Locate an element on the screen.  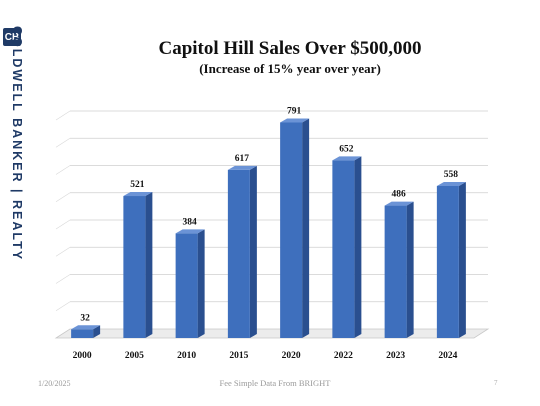
coldwell-banker-logo: CB is located at coordinates (12, 37).